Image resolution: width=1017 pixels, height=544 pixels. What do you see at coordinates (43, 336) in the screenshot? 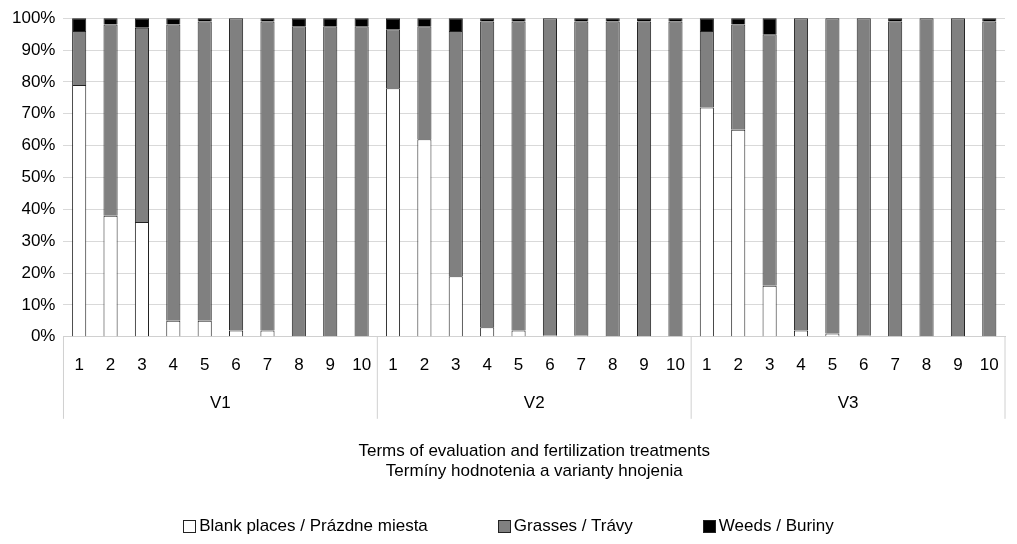
I see `y-tick-label: 0%` at bounding box center [43, 336].